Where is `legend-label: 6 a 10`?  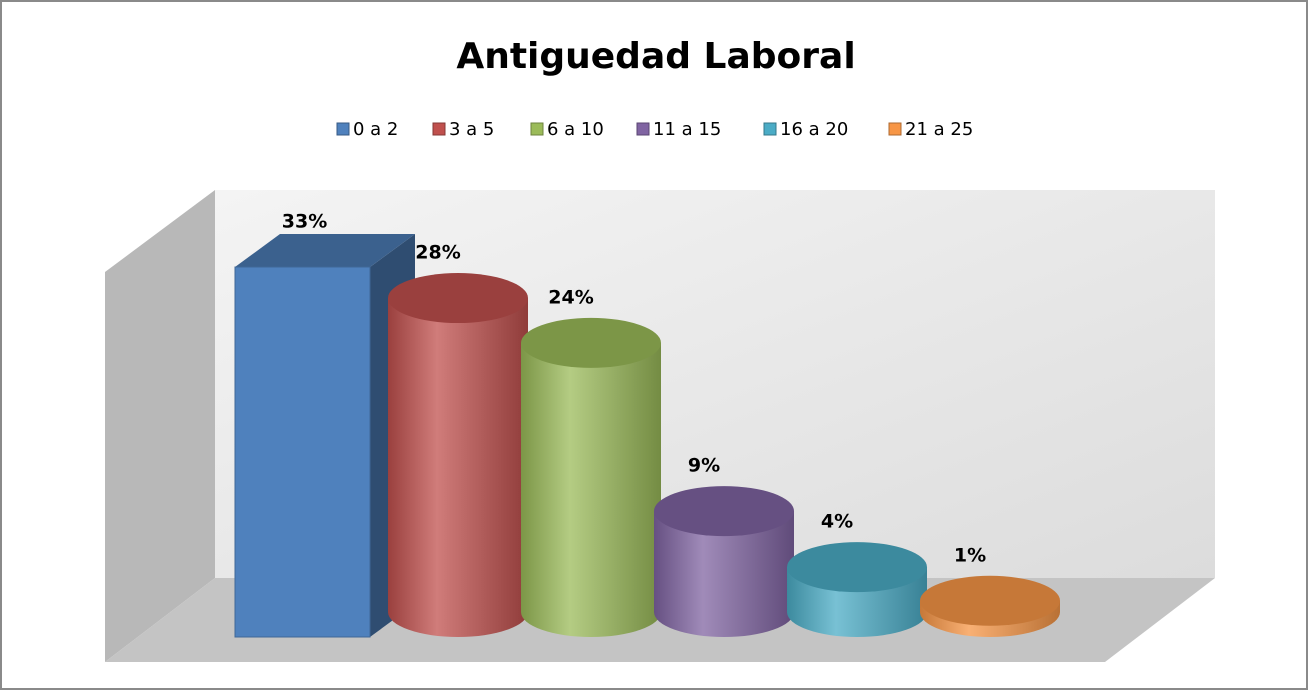
legend-label: 6 a 10 is located at coordinates (575, 129).